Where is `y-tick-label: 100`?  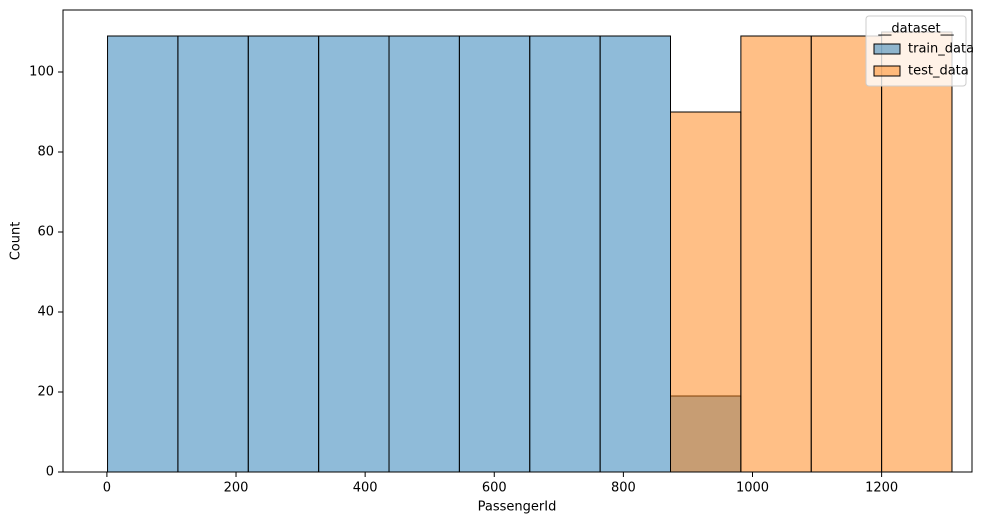 y-tick-label: 100 is located at coordinates (41, 72).